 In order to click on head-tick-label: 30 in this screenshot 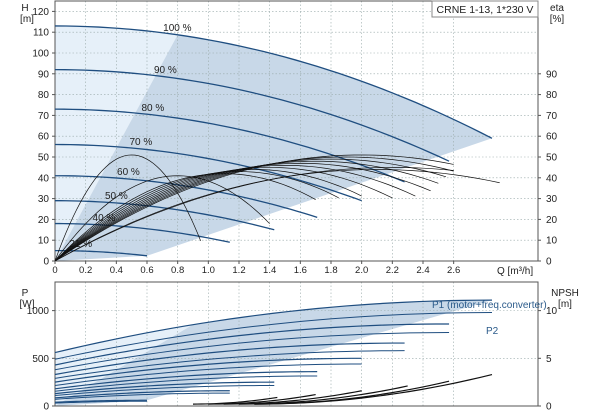, I will do `click(44, 199)`.